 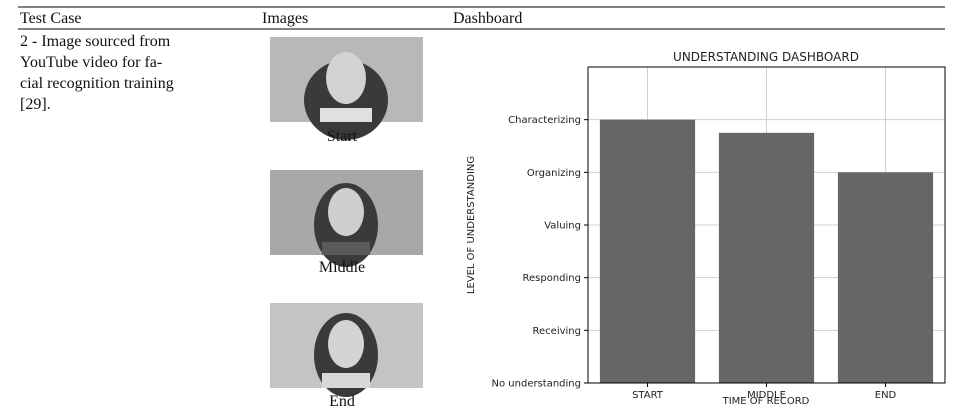 What do you see at coordinates (342, 267) in the screenshot?
I see `image-caption: Middle` at bounding box center [342, 267].